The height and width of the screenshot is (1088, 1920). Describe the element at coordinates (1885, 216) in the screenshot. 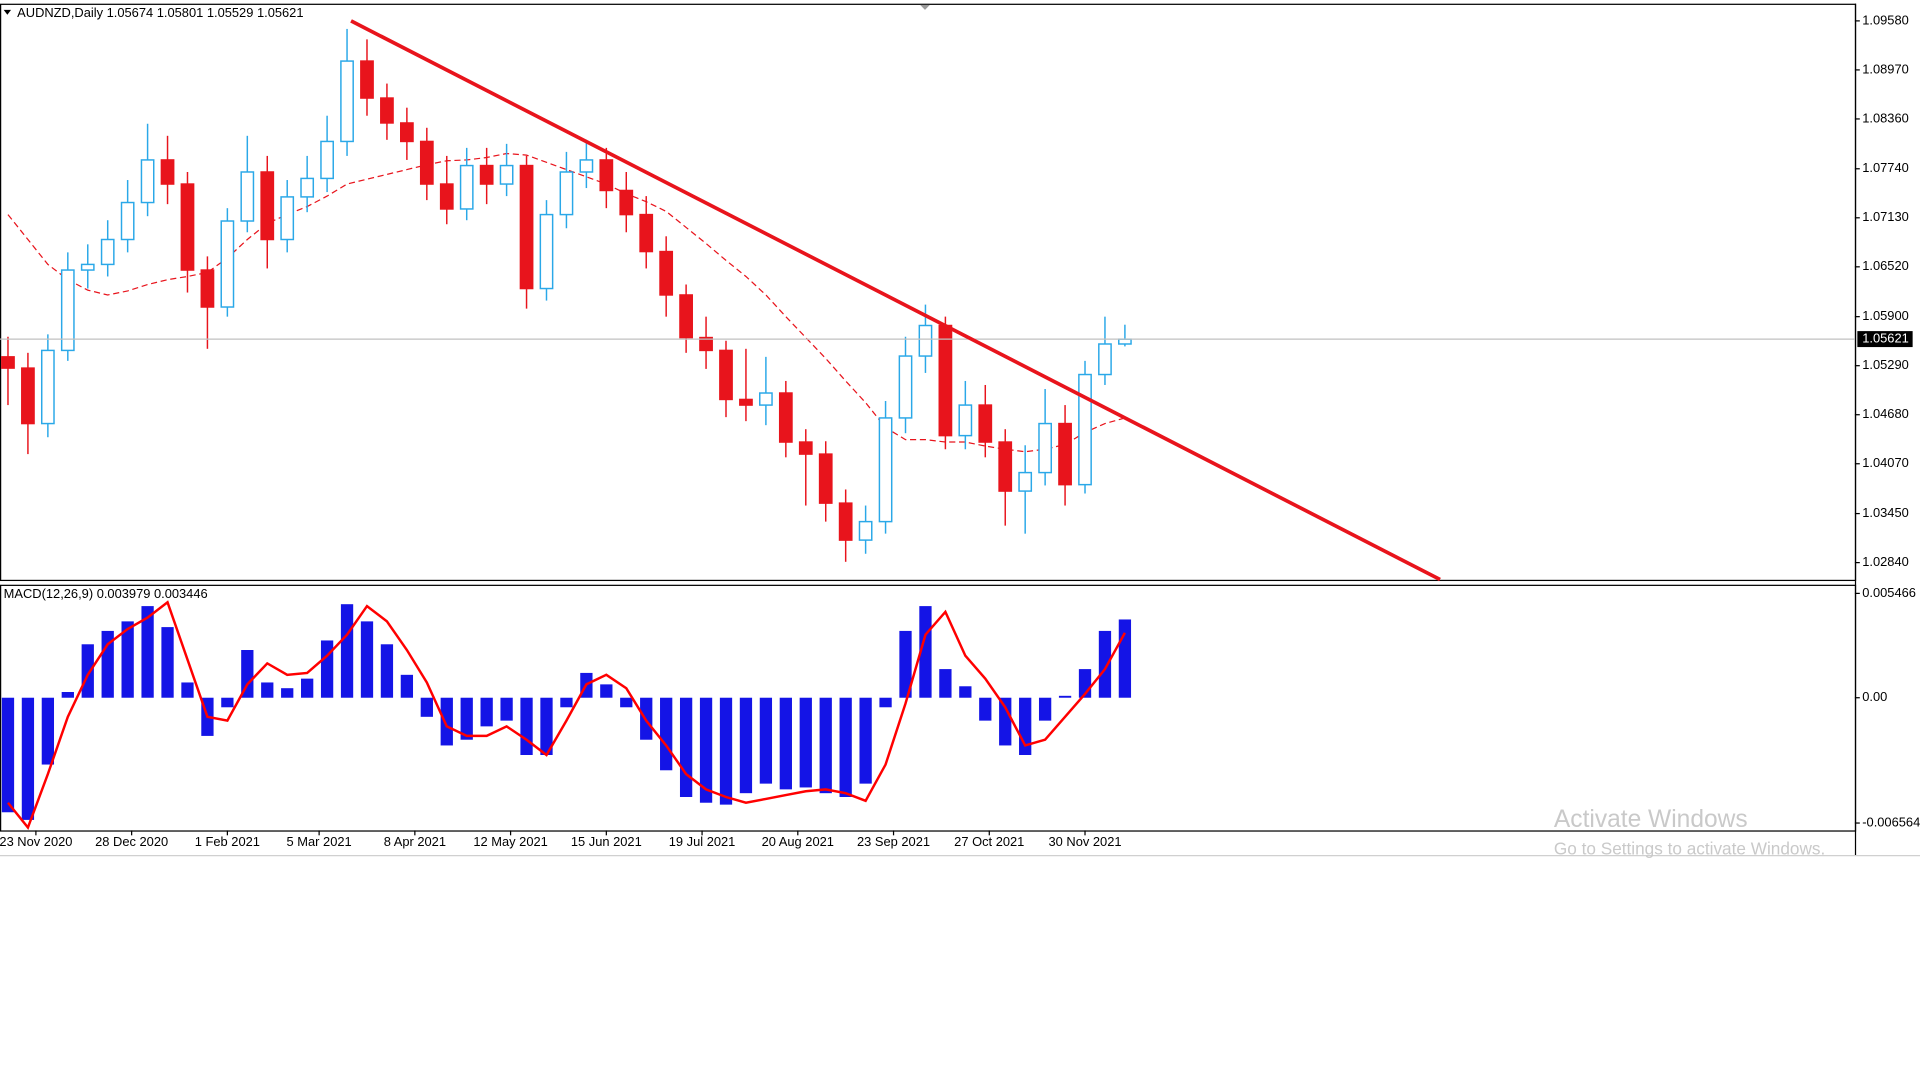

I see `y-tick-label: 1.07130` at that location.